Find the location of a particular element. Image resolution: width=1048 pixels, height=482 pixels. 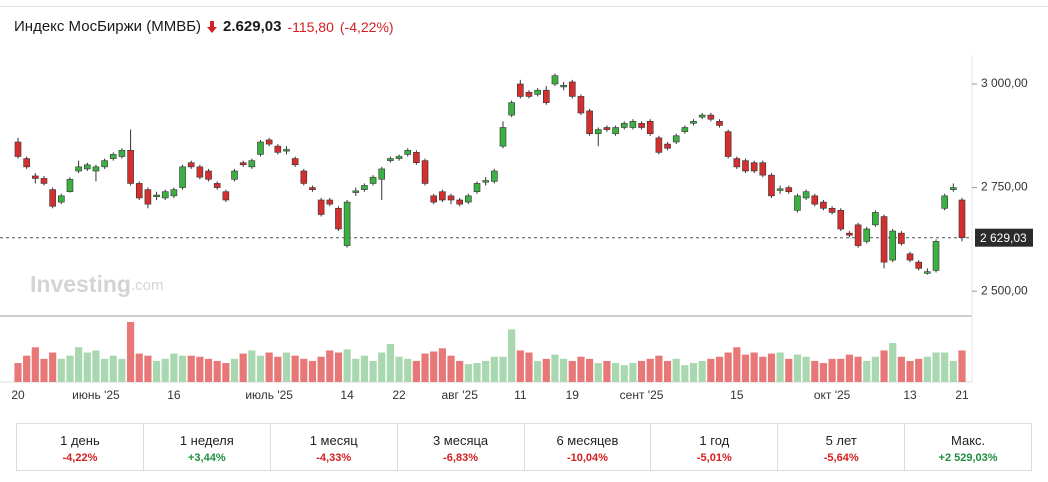

period-cell: 1 день -4,22% is located at coordinates (80, 447).